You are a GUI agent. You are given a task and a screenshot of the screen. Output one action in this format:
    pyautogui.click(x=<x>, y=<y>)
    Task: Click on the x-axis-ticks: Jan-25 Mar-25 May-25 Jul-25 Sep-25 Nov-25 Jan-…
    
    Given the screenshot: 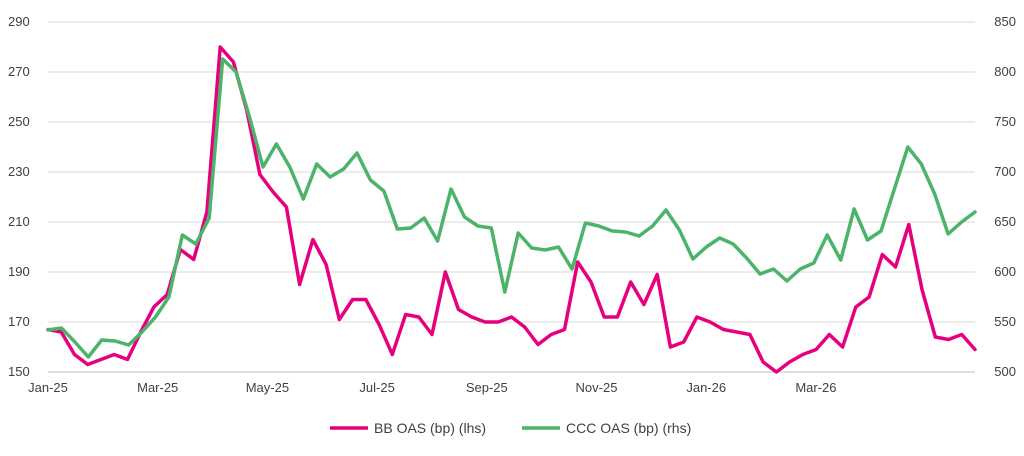 What is the action you would take?
    pyautogui.click(x=432, y=387)
    